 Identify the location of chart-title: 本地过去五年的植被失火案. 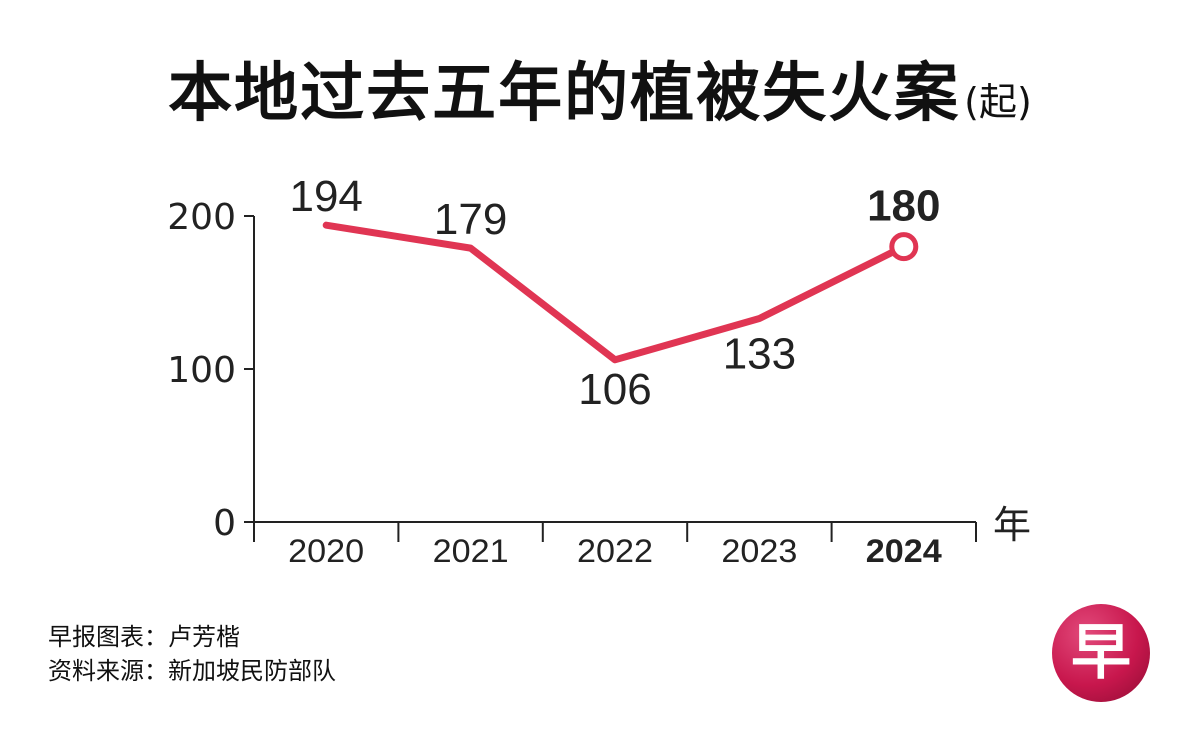
(564, 94).